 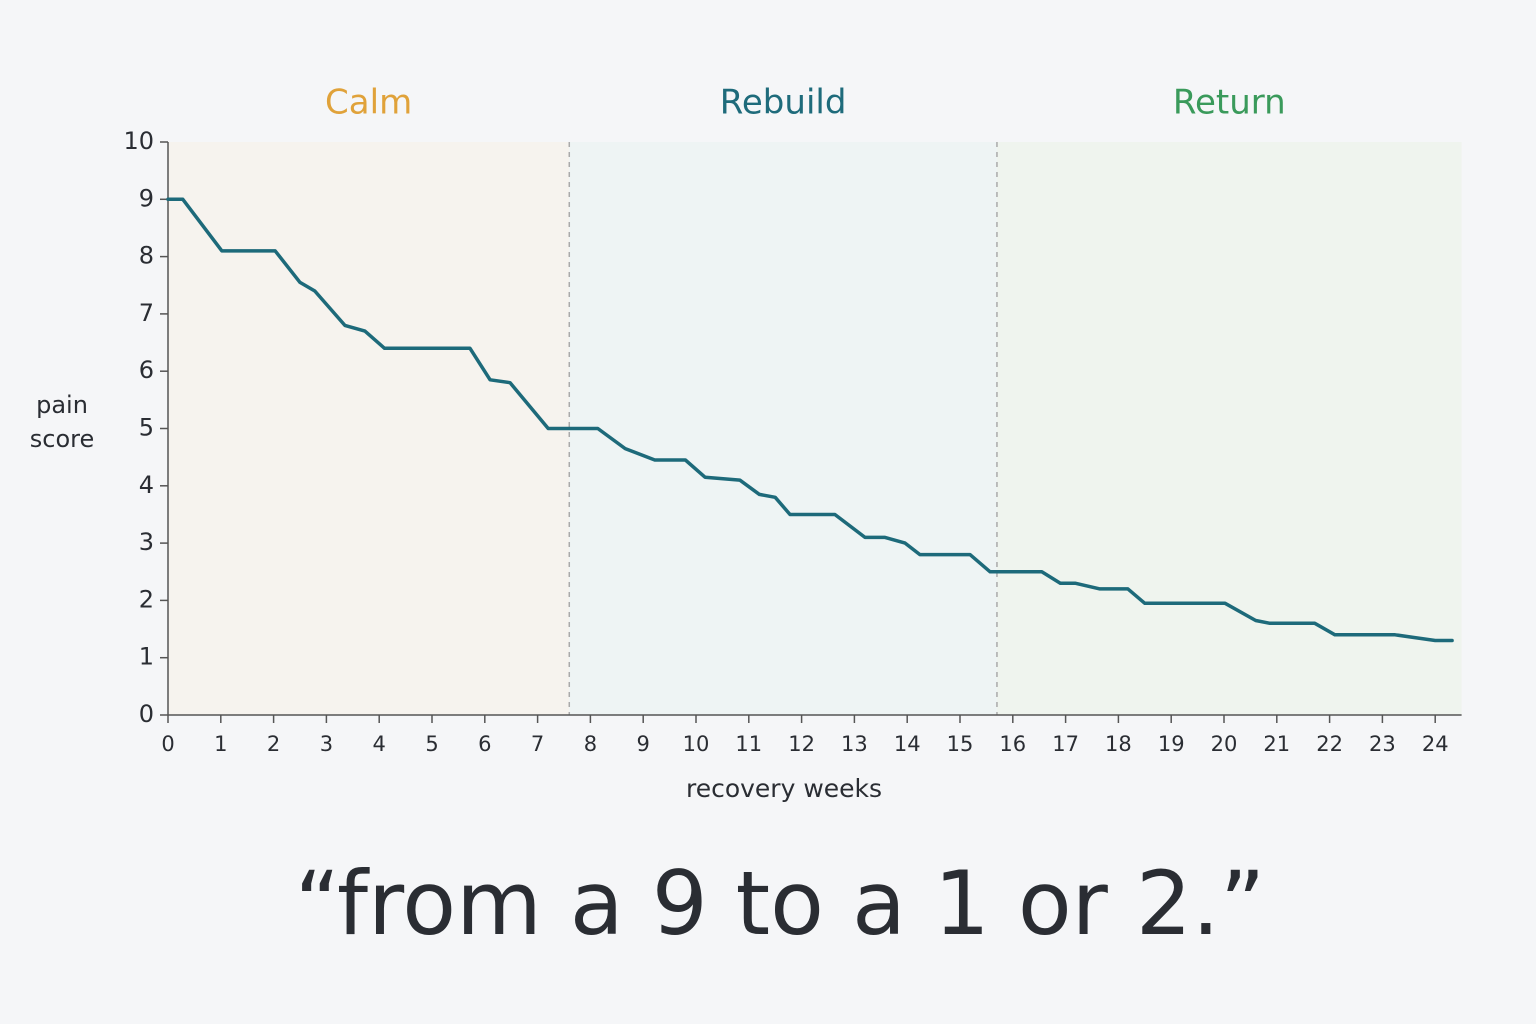 I want to click on x-tick-label: 2, so click(x=273, y=744).